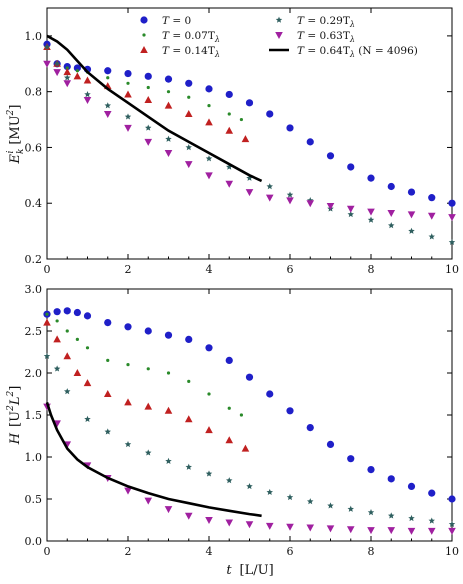 The image size is (463, 584). What do you see at coordinates (209, 269) in the screenshot?
I see `energy-x-tick-label: 4` at bounding box center [209, 269].